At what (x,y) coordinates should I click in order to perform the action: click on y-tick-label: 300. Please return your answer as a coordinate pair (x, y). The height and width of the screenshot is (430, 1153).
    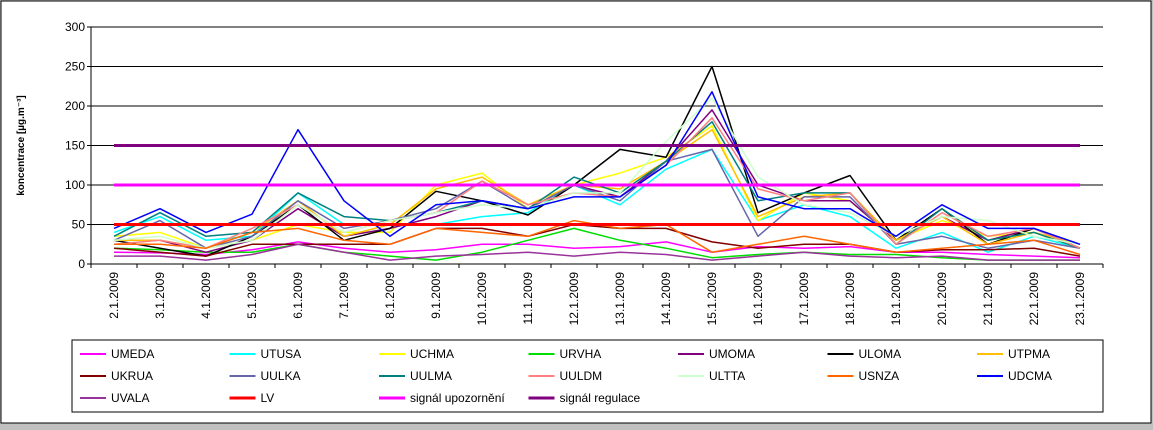
    Looking at the image, I should click on (75, 27).